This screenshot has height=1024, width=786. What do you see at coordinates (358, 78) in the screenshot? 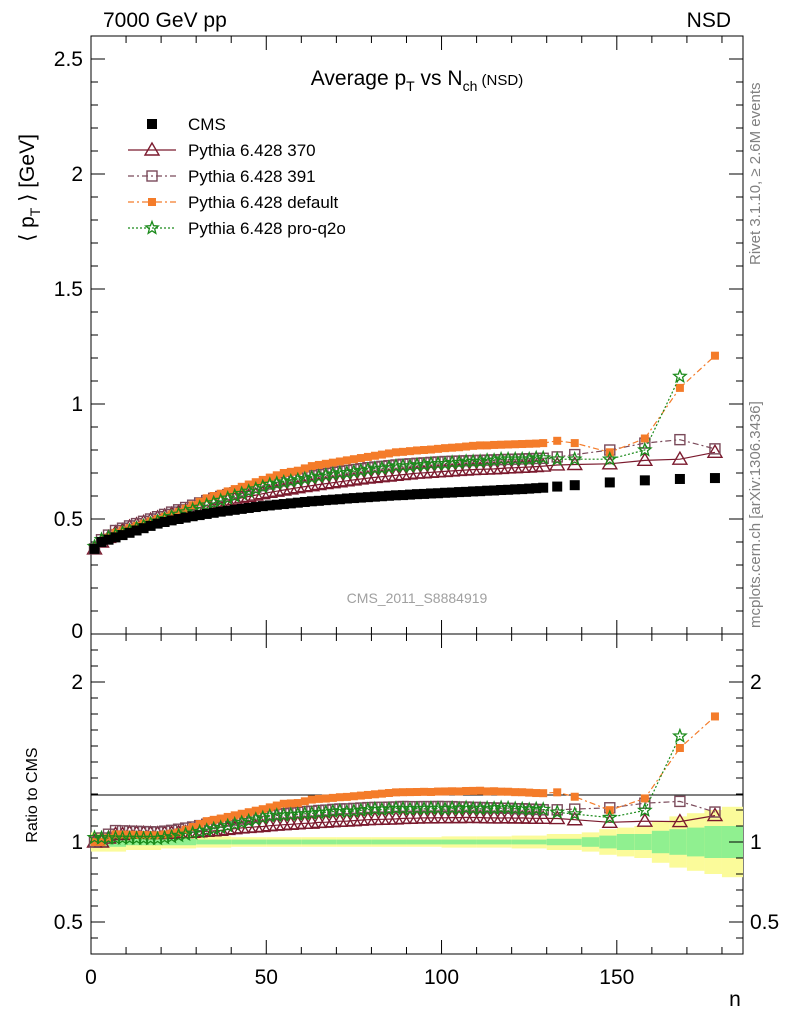
I see `chart-title-a: Average p` at bounding box center [358, 78].